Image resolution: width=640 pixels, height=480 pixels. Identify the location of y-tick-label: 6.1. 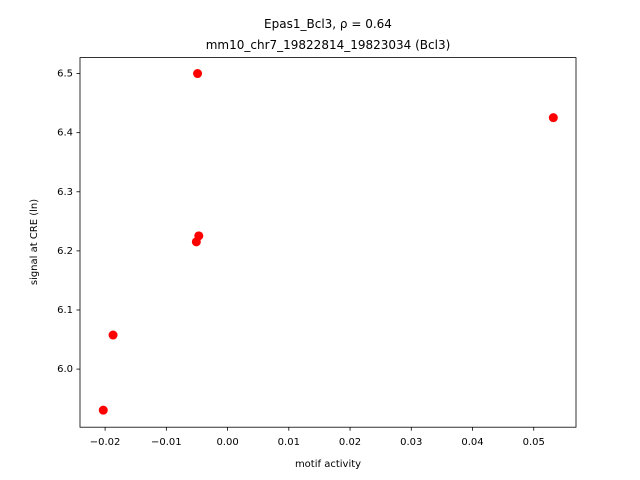
(65, 310).